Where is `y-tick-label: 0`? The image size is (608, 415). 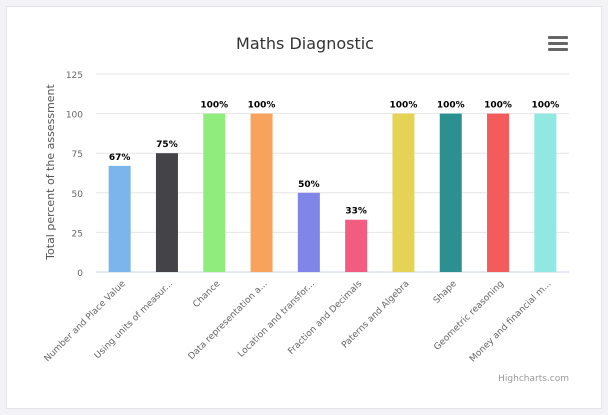 y-tick-label: 0 is located at coordinates (80, 274).